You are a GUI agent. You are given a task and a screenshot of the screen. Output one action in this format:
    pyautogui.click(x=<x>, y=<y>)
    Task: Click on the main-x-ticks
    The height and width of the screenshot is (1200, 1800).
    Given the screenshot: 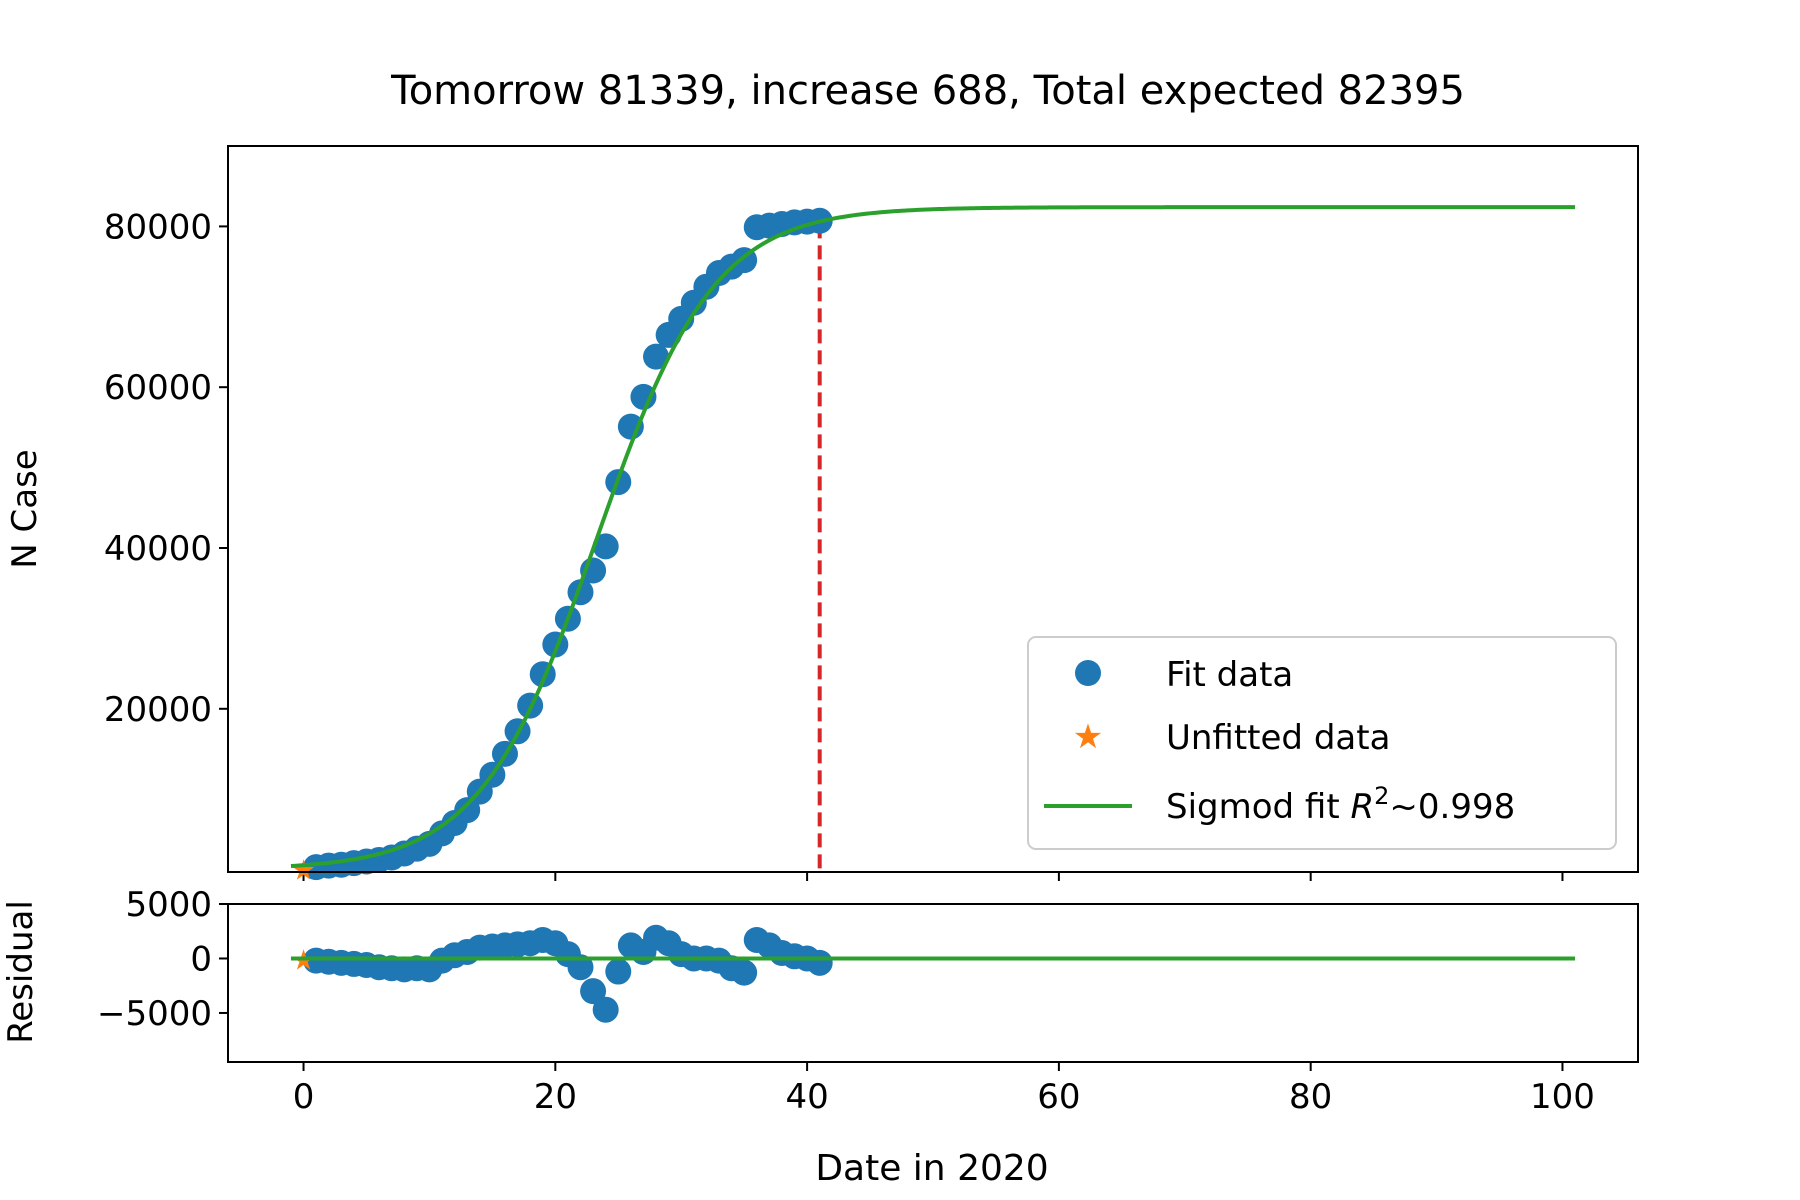 What is the action you would take?
    pyautogui.click(x=933, y=876)
    